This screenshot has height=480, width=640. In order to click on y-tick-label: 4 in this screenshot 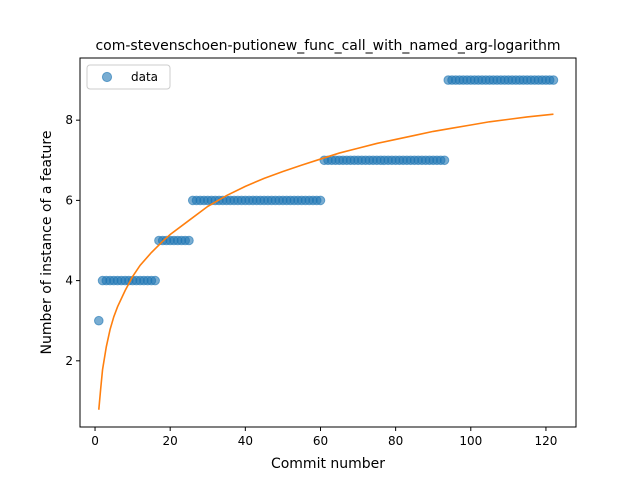, I will do `click(69, 281)`.